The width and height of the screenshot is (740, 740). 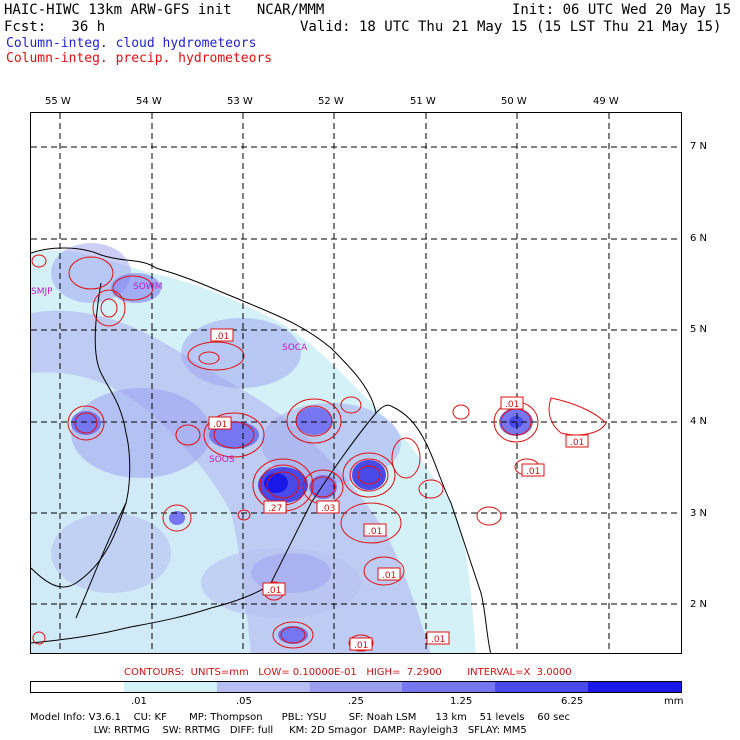 What do you see at coordinates (423, 101) in the screenshot?
I see `lon-label: 51 W` at bounding box center [423, 101].